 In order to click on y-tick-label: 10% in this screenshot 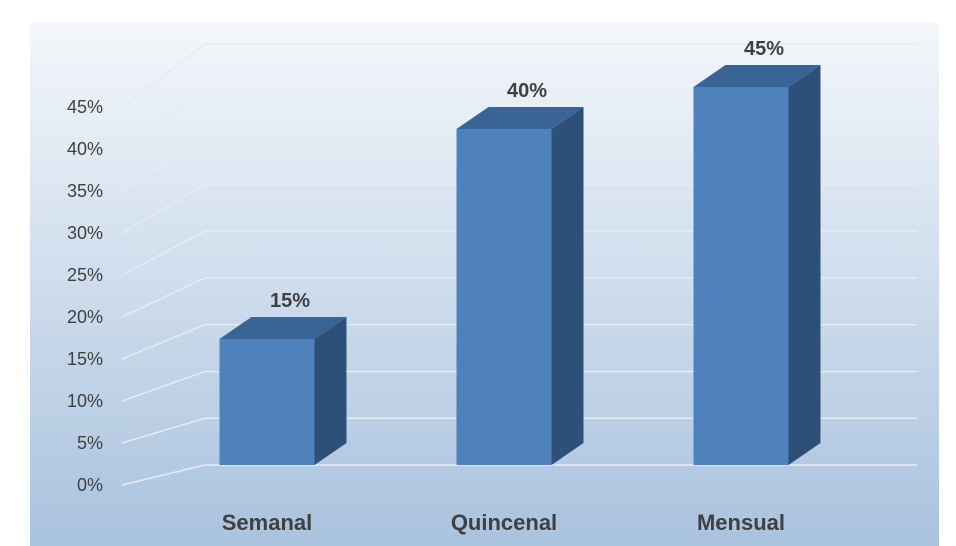, I will do `click(85, 401)`.